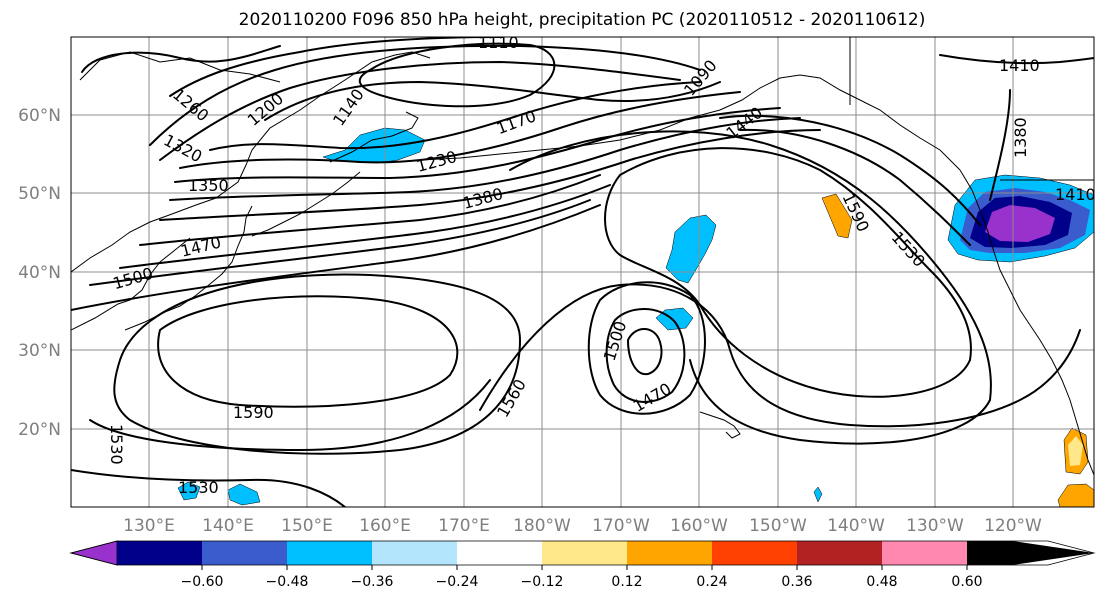 Image resolution: width=1105 pixels, height=601 pixels. What do you see at coordinates (306, 204) in the screenshot?
I see `coastline-kuril-chain` at bounding box center [306, 204].